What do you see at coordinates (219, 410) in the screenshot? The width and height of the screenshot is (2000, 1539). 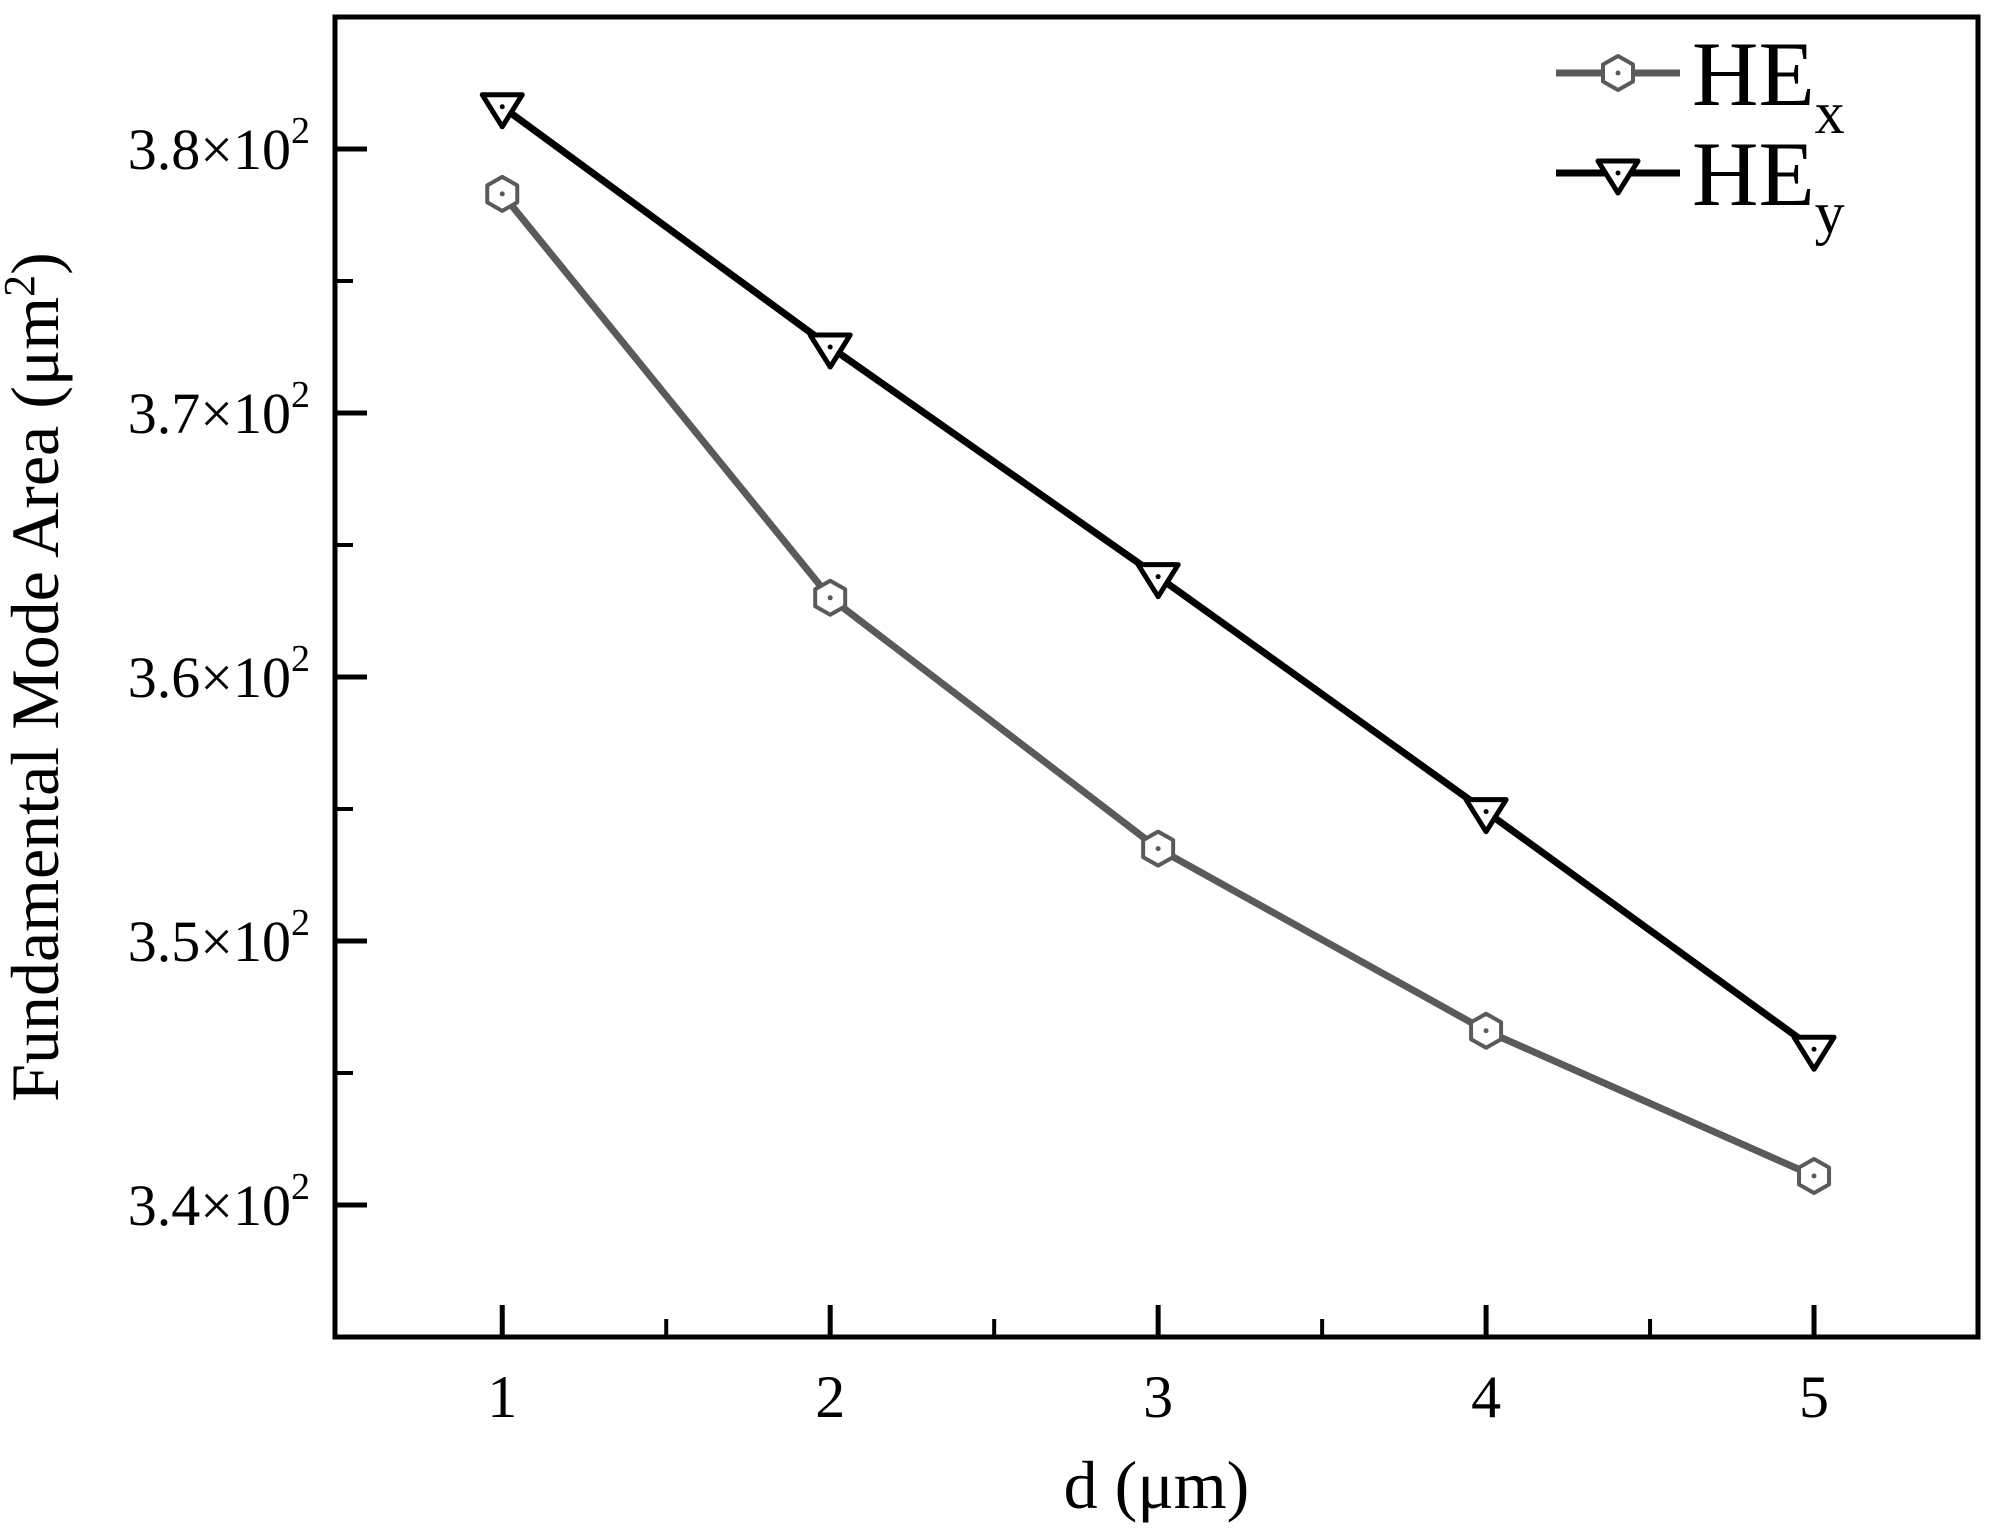 I see `y-axis-tick-label: 3.7×10²` at bounding box center [219, 410].